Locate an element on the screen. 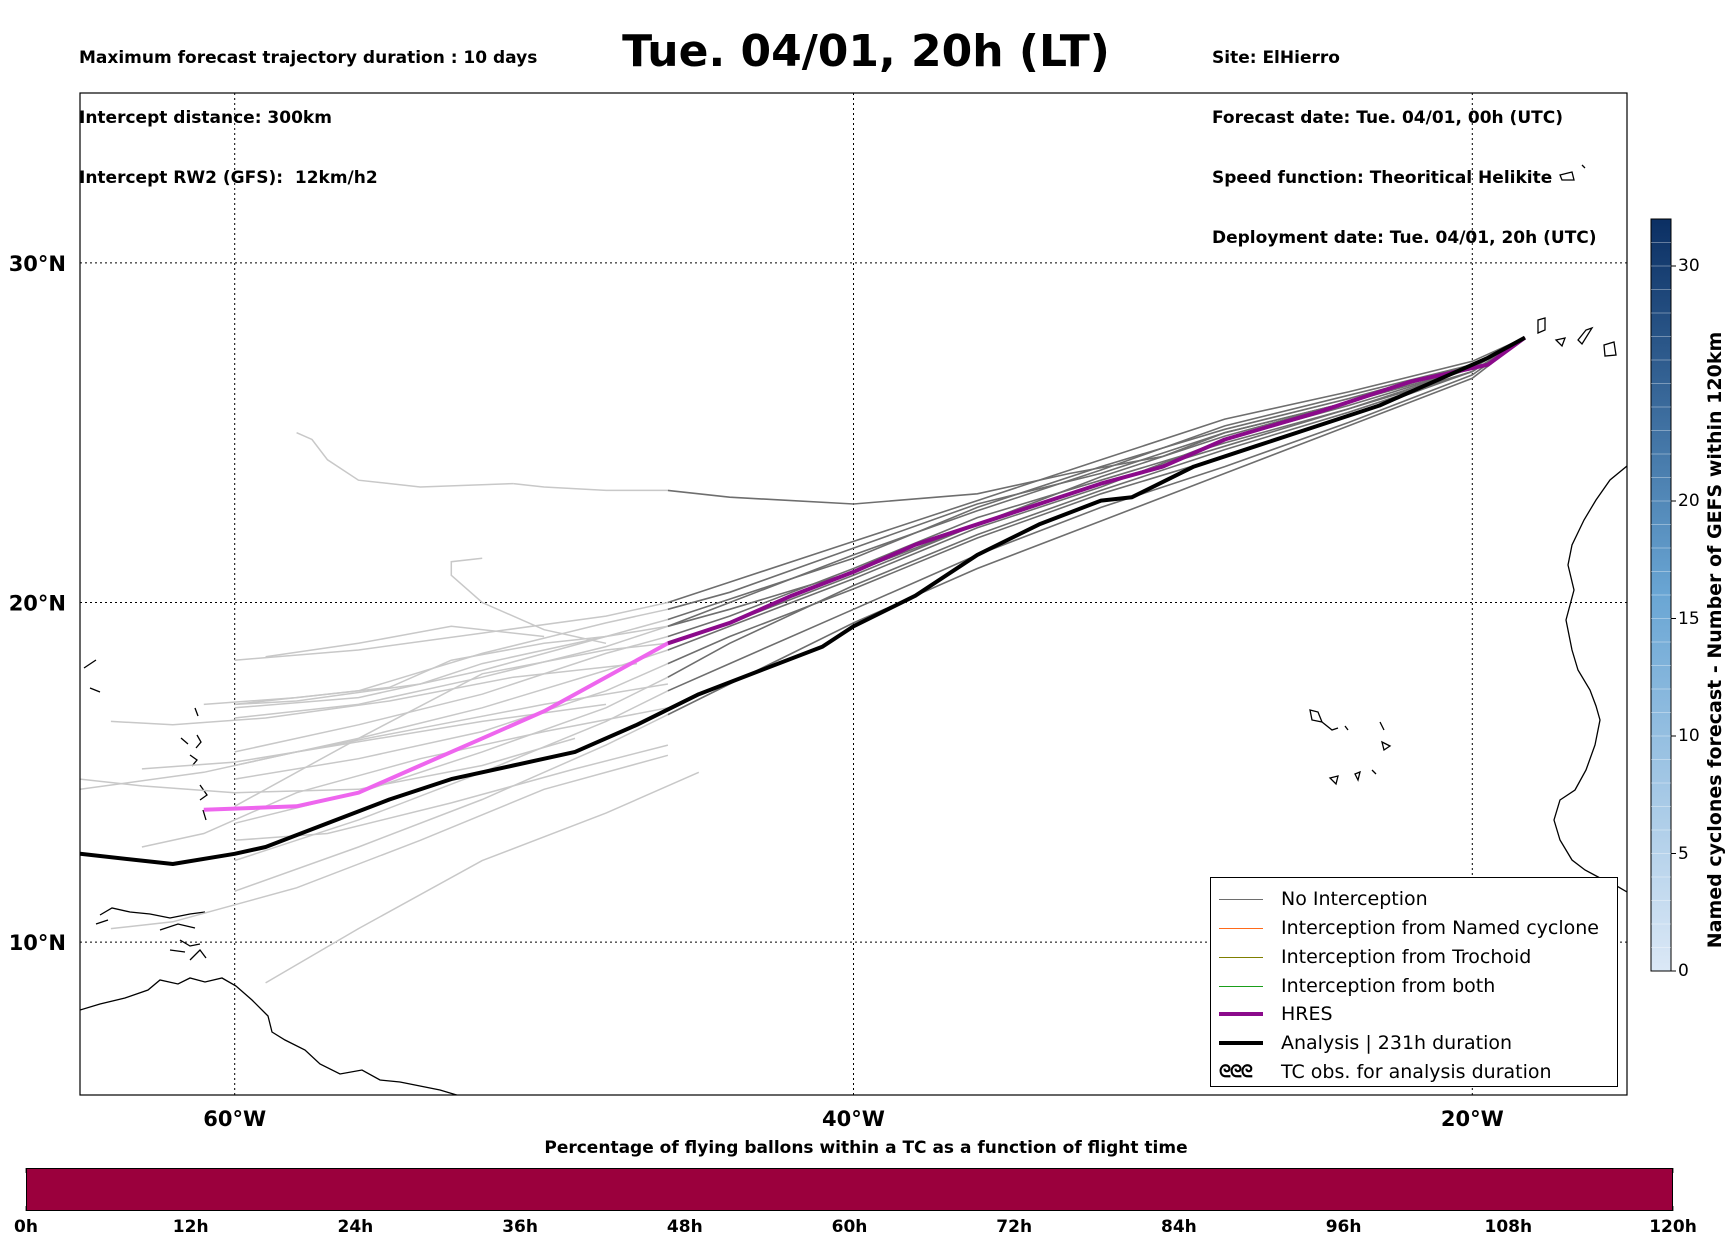 The height and width of the screenshot is (1241, 1732). legend-item-no-interception: No Interception is located at coordinates (1323, 899).